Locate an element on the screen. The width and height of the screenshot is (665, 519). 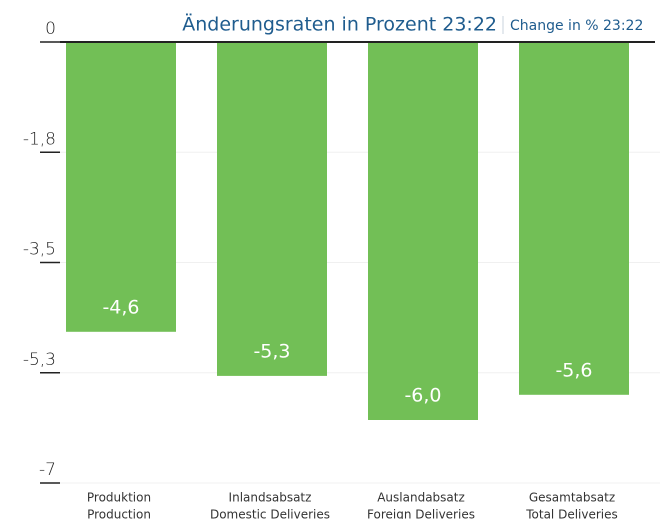
y-tick-label: -5,3 is located at coordinates (39, 360).